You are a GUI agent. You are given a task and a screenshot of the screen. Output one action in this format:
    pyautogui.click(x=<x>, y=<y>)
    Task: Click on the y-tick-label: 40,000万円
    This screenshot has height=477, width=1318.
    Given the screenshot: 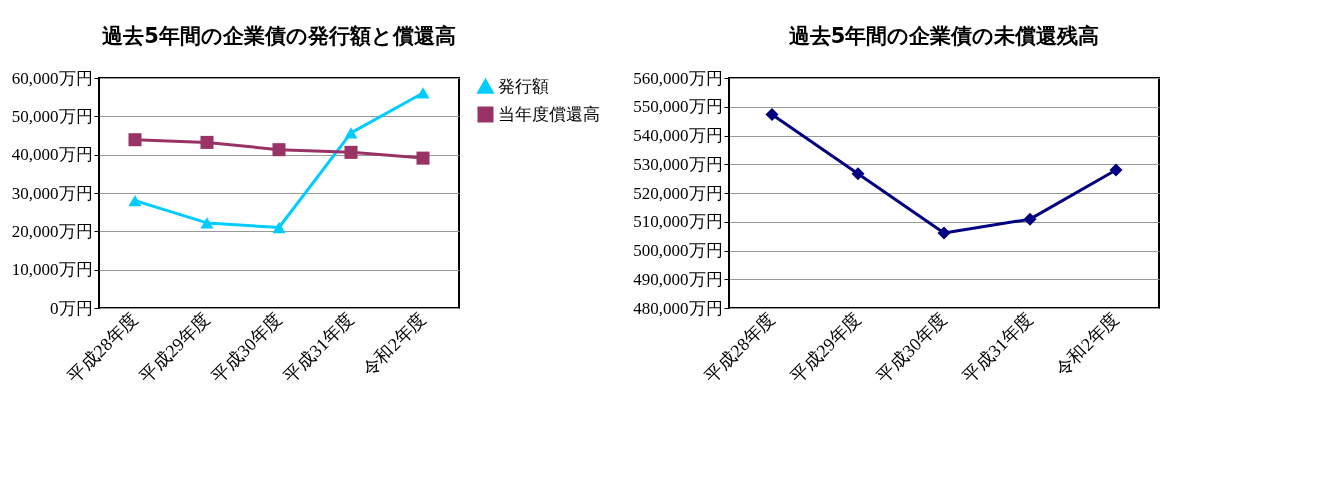 What is the action you would take?
    pyautogui.click(x=52, y=155)
    